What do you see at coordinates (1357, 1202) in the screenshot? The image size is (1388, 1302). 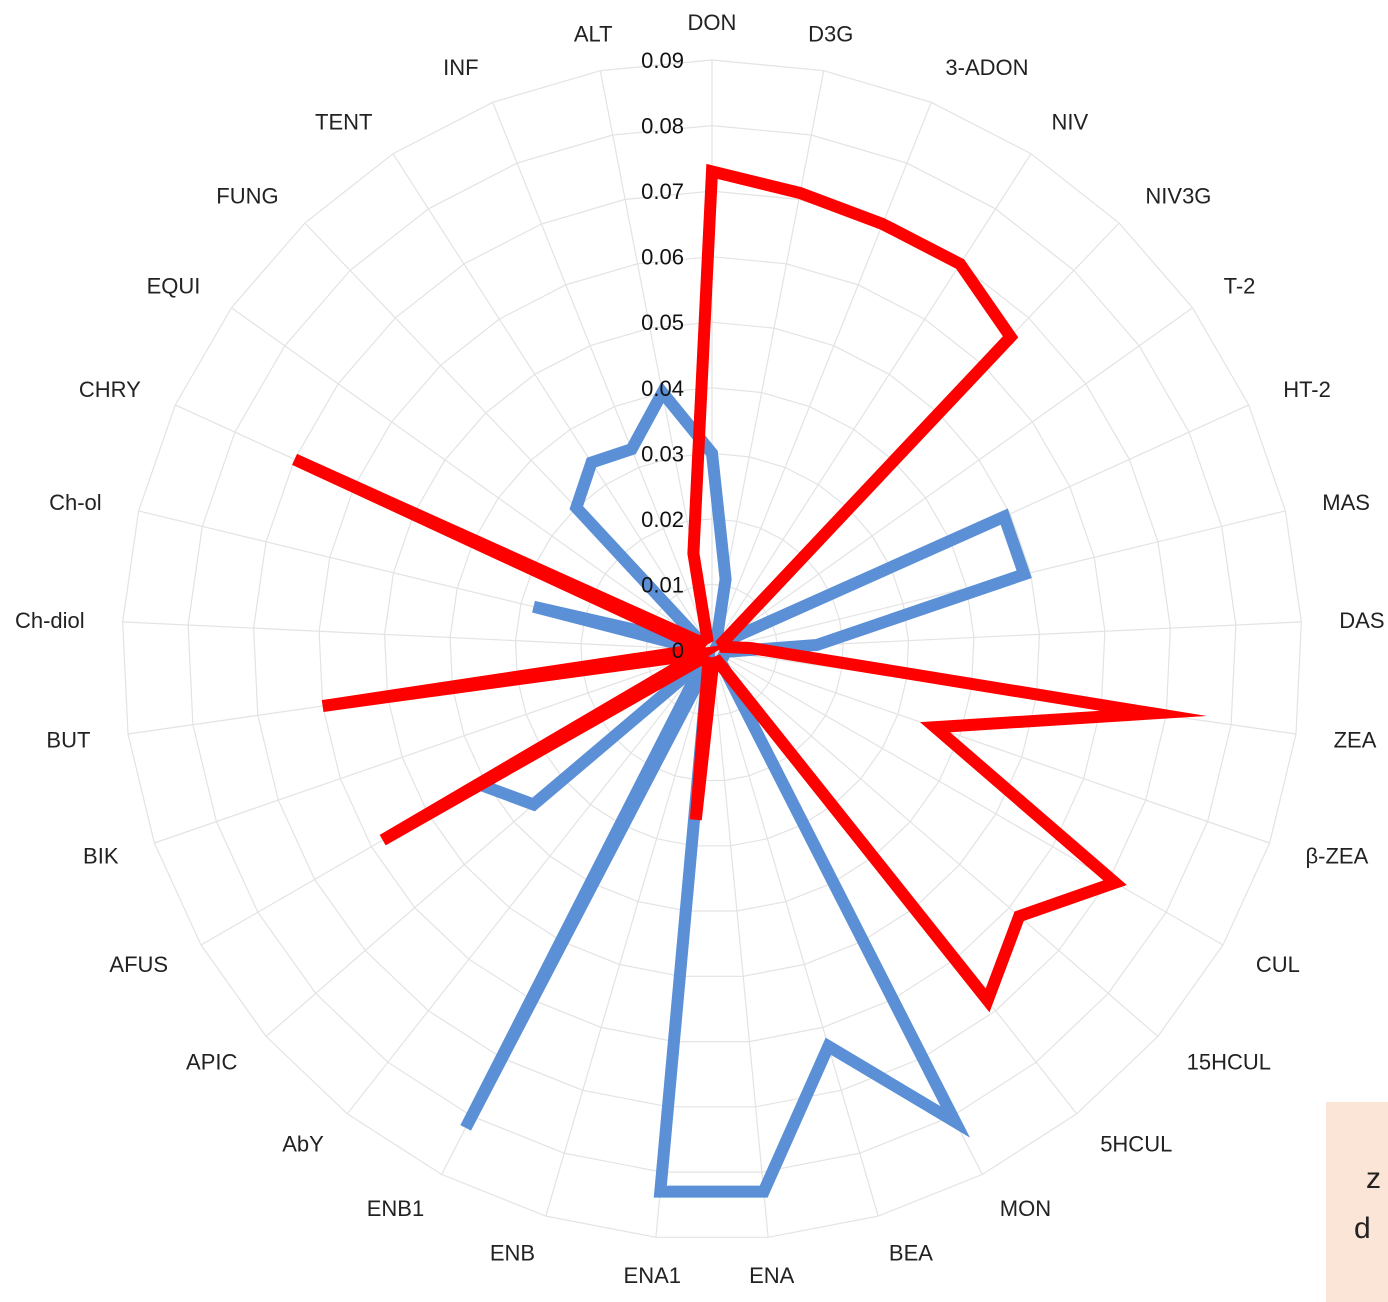 I see `legend-box: z d` at bounding box center [1357, 1202].